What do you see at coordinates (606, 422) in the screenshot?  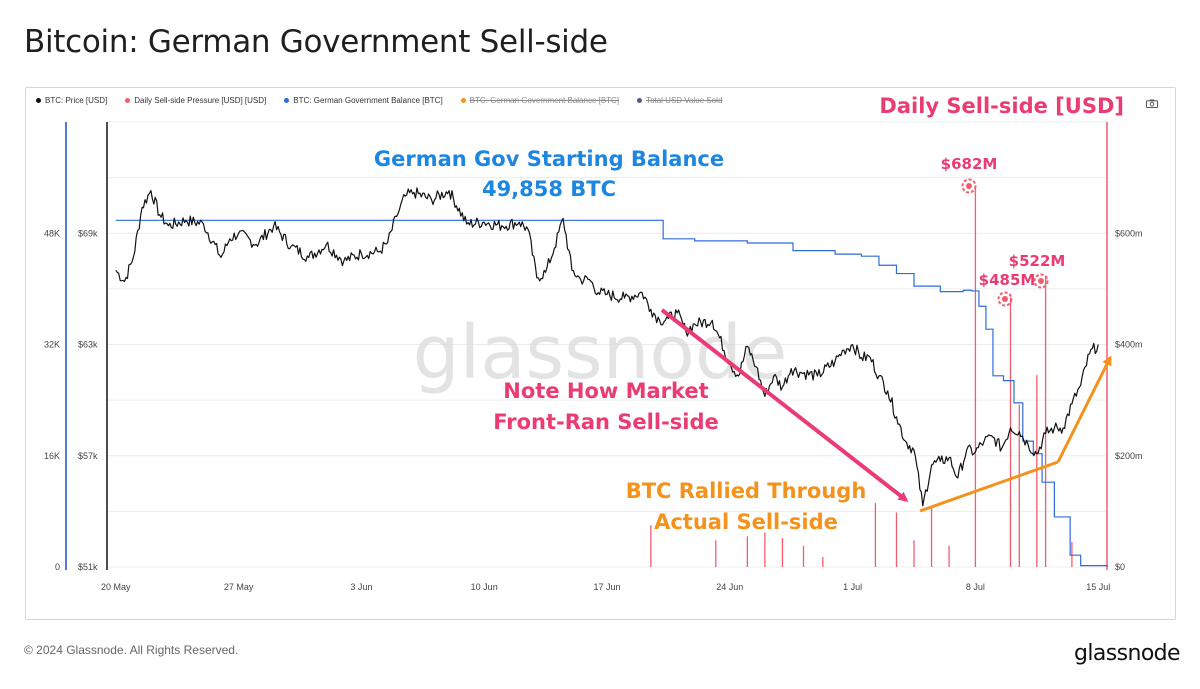 I see `front-ran-label-2: Front-Ran Sell-side` at bounding box center [606, 422].